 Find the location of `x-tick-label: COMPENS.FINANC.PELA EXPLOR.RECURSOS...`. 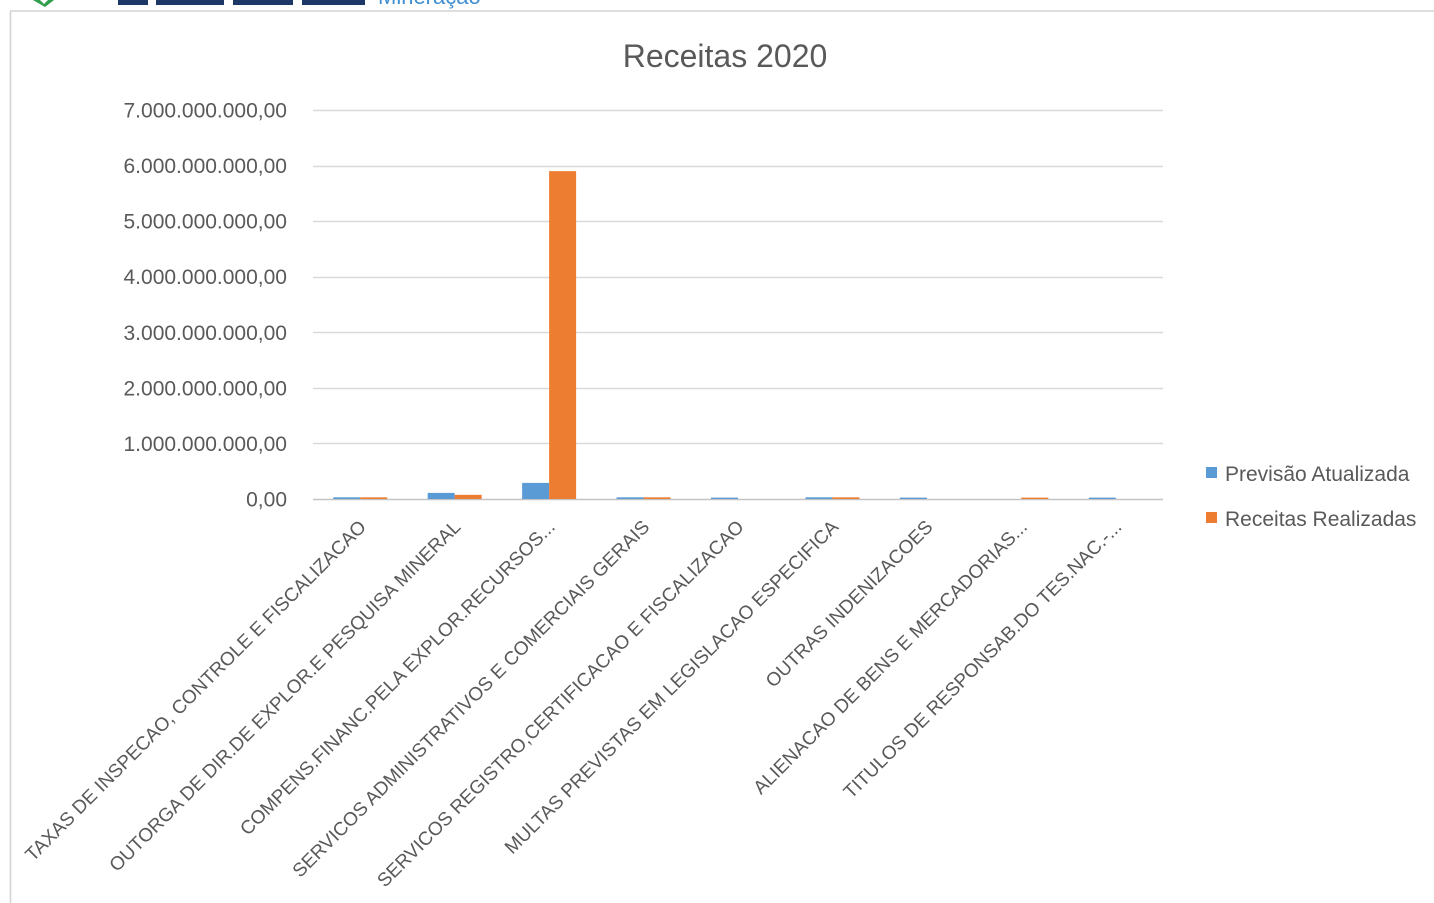

x-tick-label: COMPENS.FINANC.PELA EXPLOR.RECURSOS... is located at coordinates (397, 678).